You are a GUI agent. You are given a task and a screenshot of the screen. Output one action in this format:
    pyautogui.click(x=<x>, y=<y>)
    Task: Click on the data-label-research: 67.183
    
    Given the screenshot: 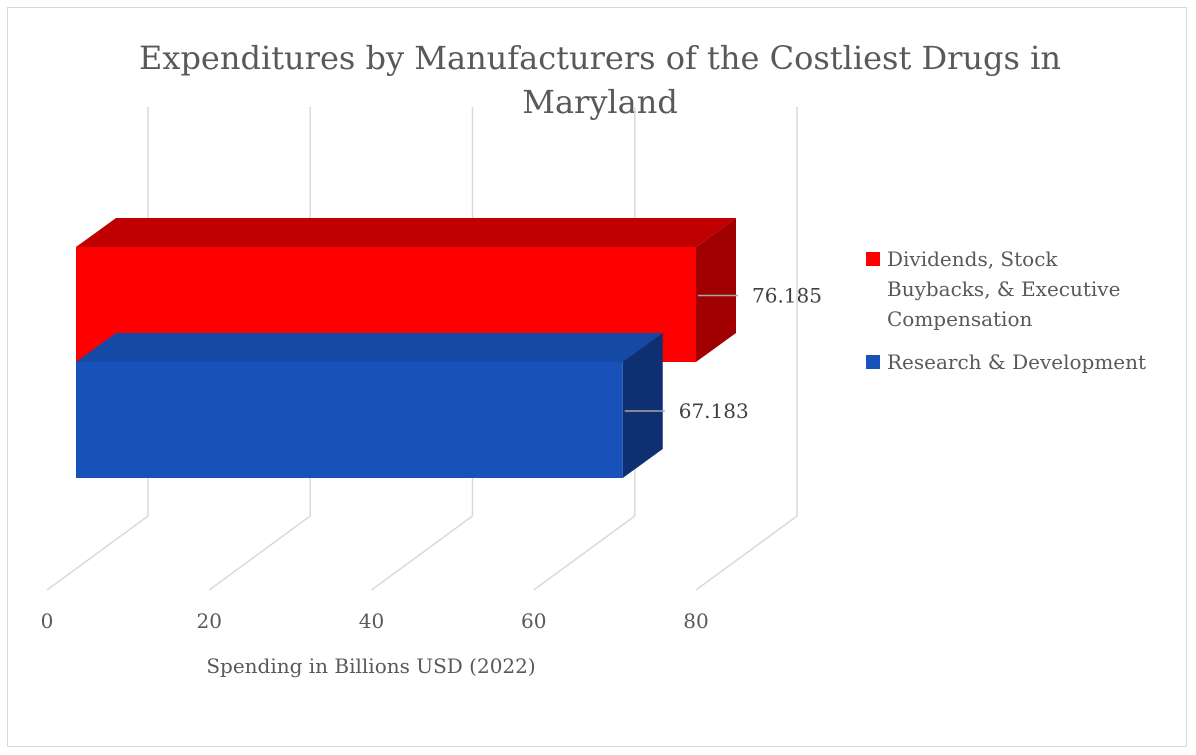 What is the action you would take?
    pyautogui.click(x=714, y=411)
    